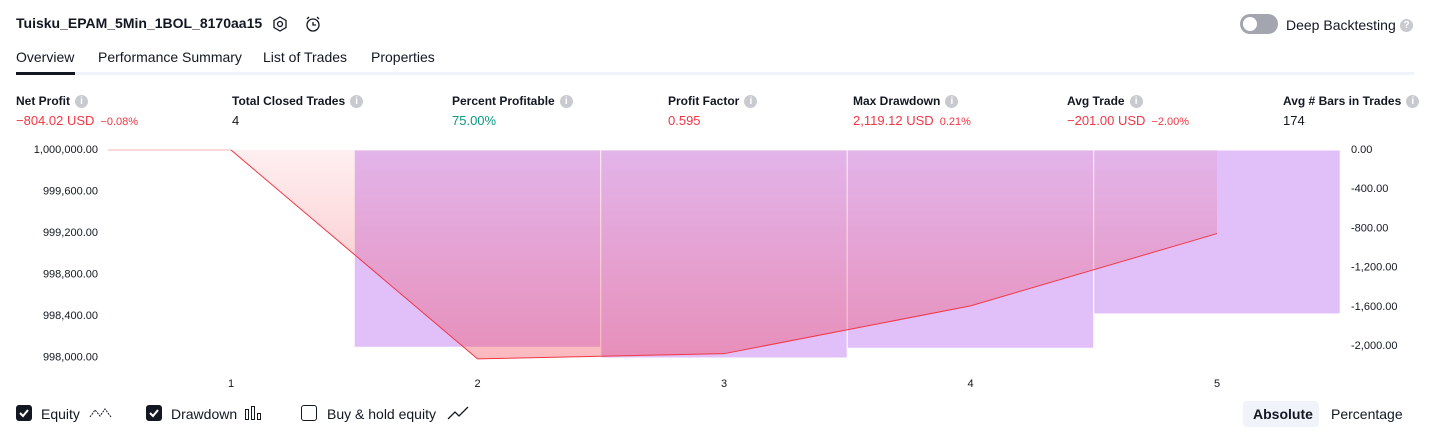 Image resolution: width=1431 pixels, height=438 pixels. I want to click on tab: Performance Summary, so click(170, 57).